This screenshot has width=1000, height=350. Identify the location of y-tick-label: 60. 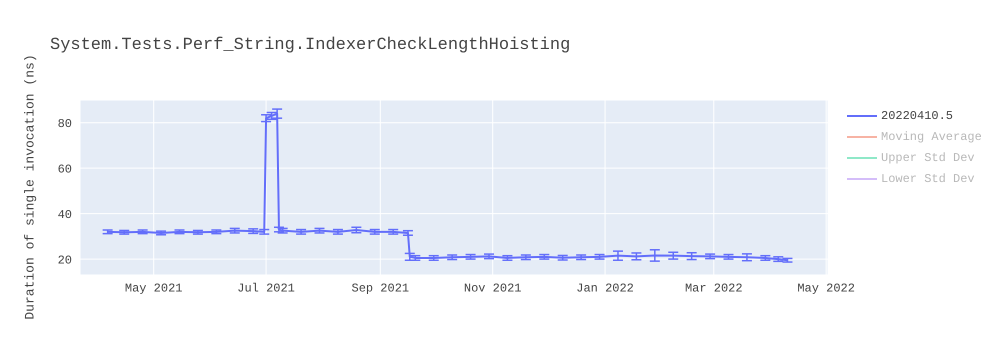
(65, 169).